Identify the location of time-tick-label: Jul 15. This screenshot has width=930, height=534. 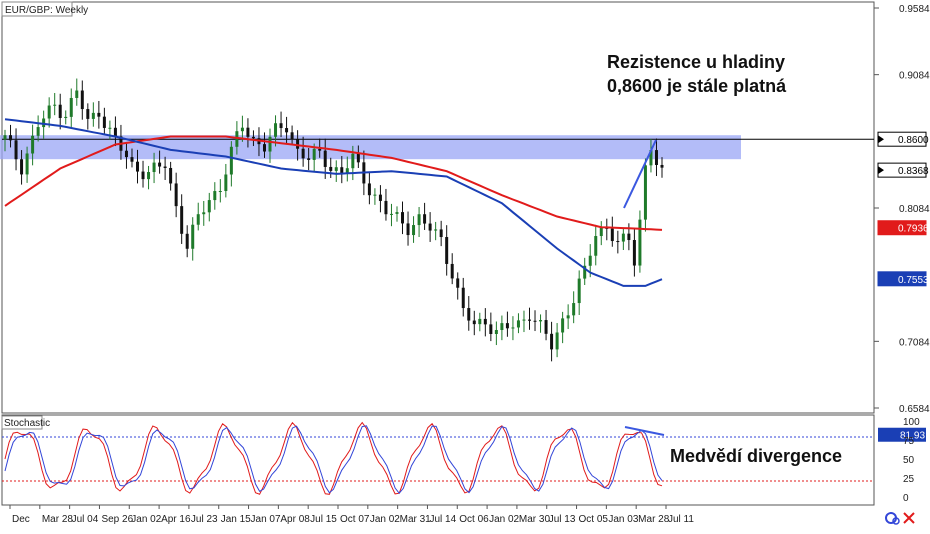
(323, 519).